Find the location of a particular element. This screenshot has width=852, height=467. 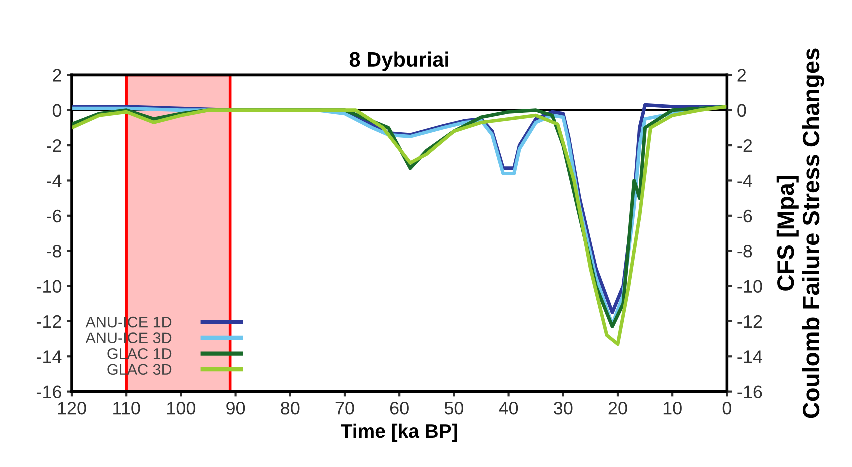

y2-tick-label: -6 is located at coordinates (745, 216).